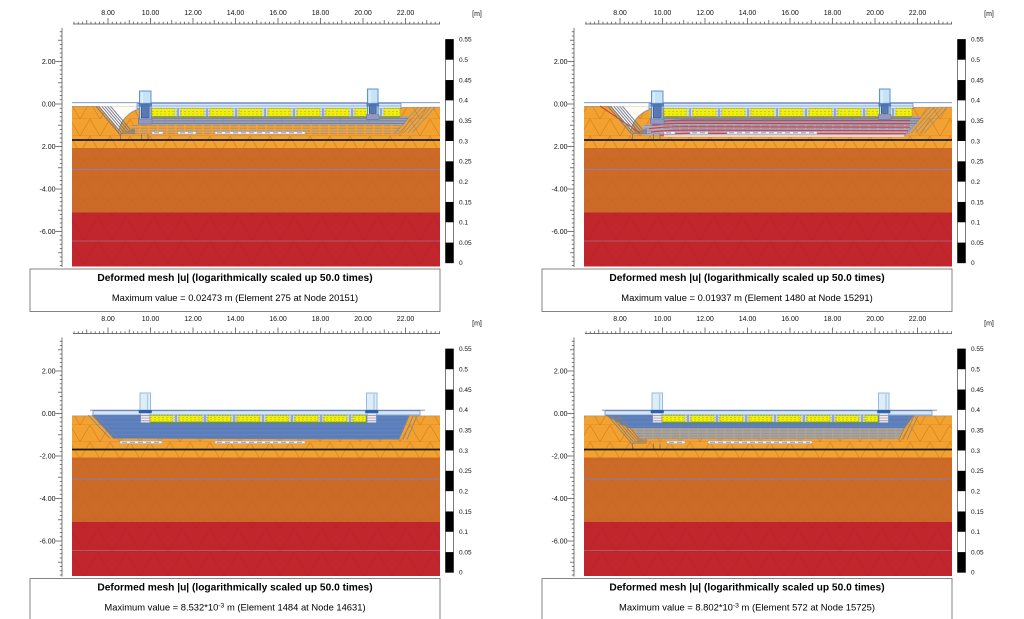 The height and width of the screenshot is (619, 1024). I want to click on svg-text: -2.00, so click(560, 456).